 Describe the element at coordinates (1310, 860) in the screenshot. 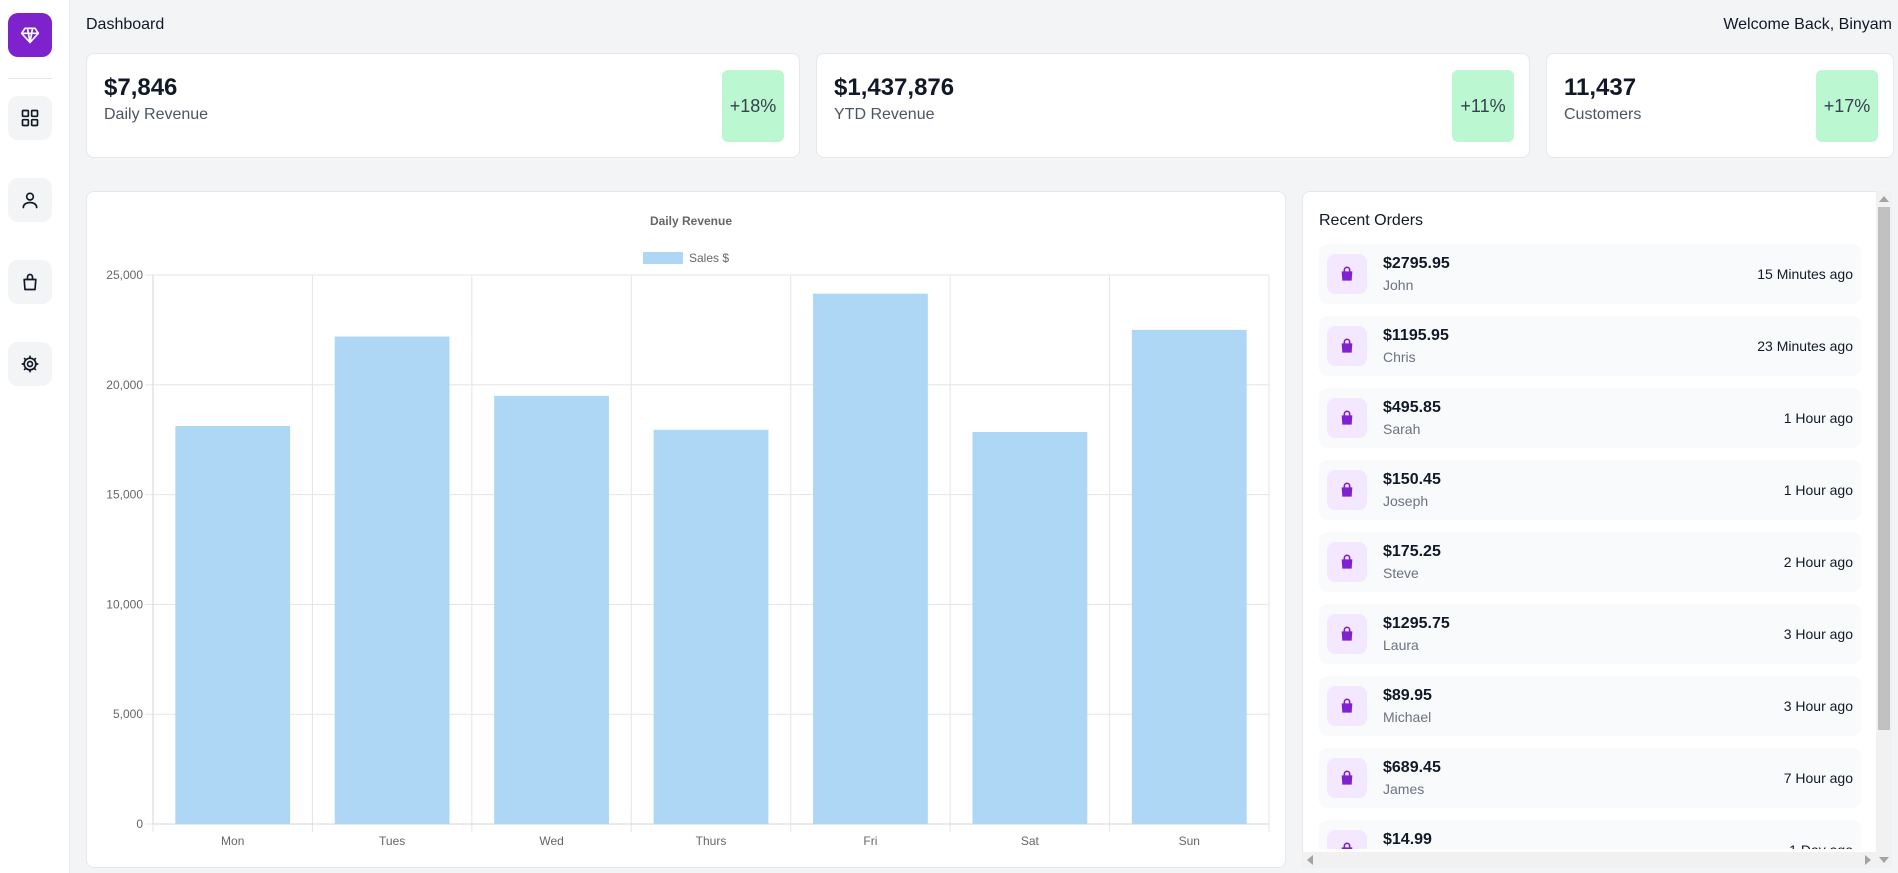

I see `scroll-left-arrow` at that location.